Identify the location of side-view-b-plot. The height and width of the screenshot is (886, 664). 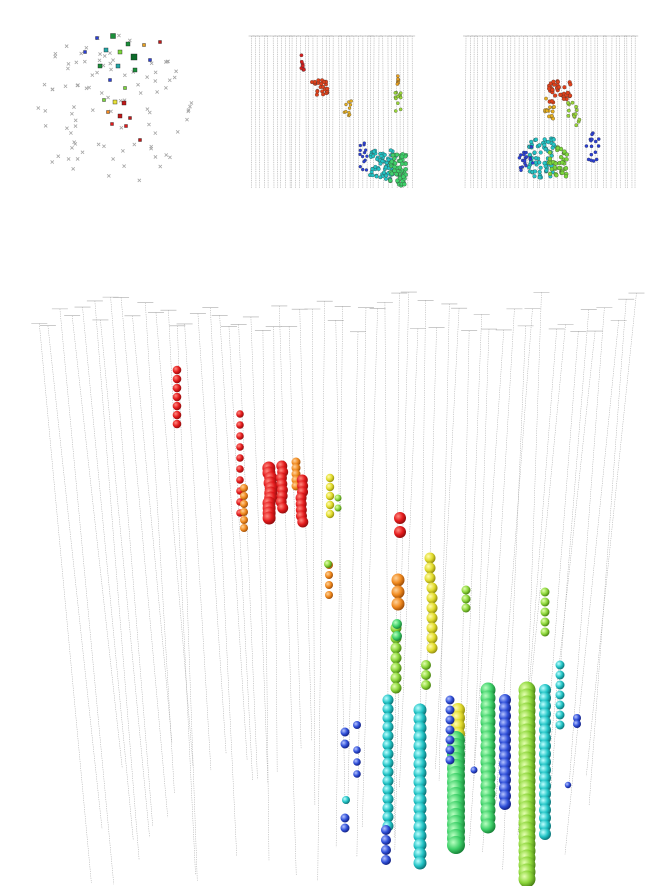
(551, 112).